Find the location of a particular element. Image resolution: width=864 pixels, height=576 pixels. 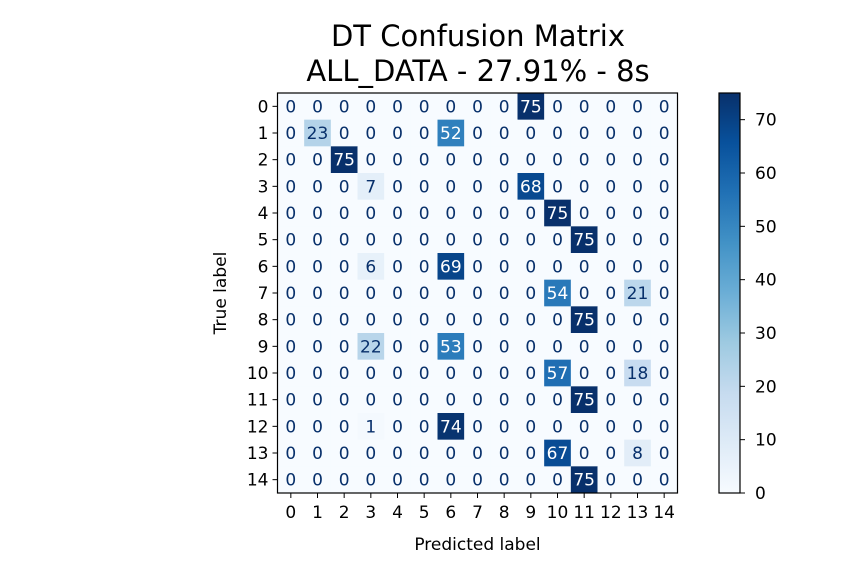

matrix-cell-value: 57 is located at coordinates (558, 374).